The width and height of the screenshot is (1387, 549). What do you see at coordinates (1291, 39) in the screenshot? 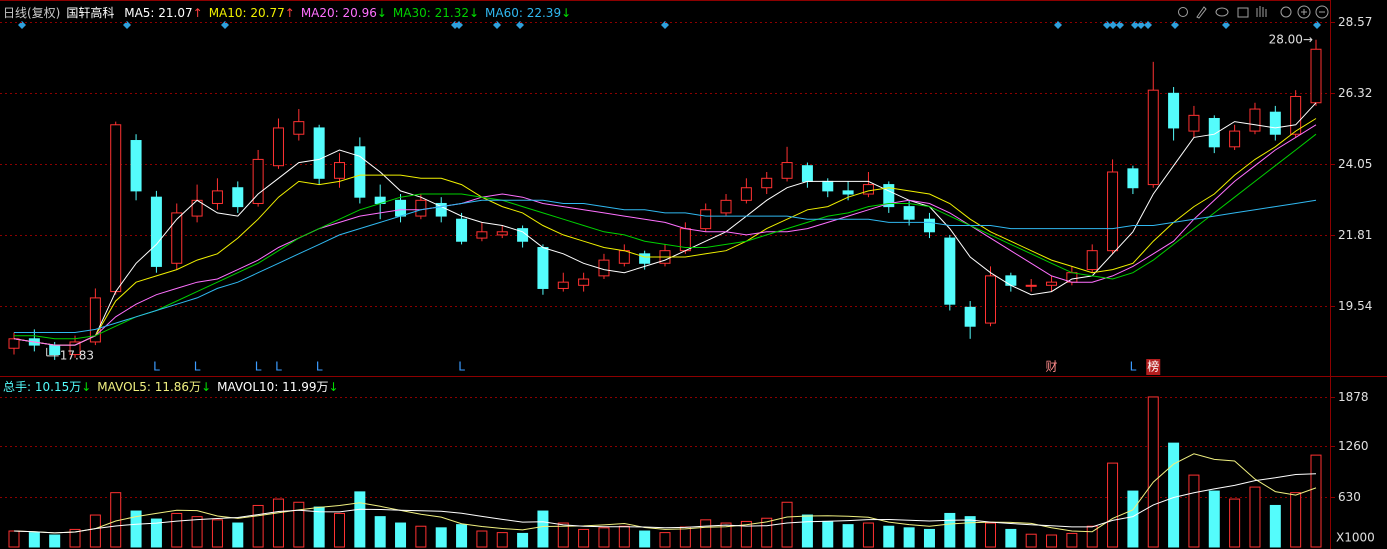
I see `max-label: 28.00→` at bounding box center [1291, 39].